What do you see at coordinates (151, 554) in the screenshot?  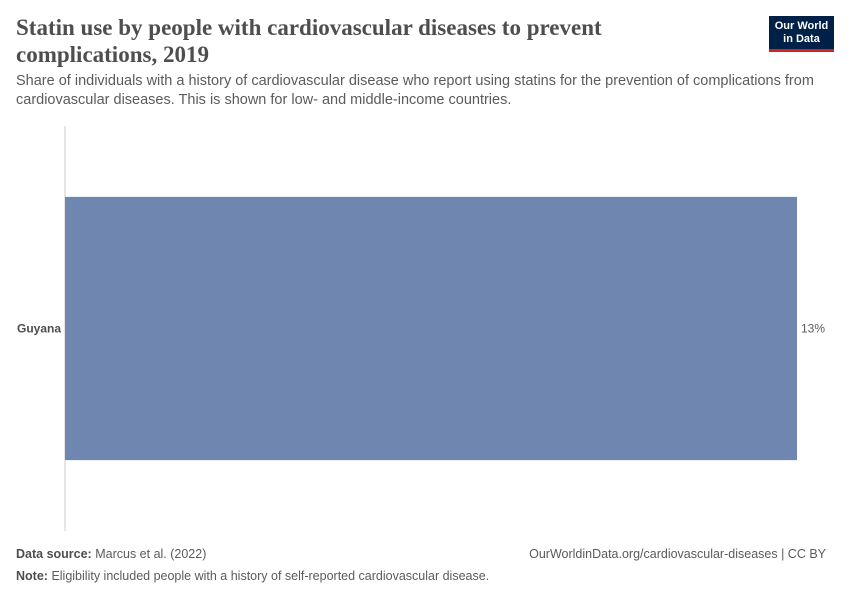 I see `data-source-link: Marcus et al. (2022)` at bounding box center [151, 554].